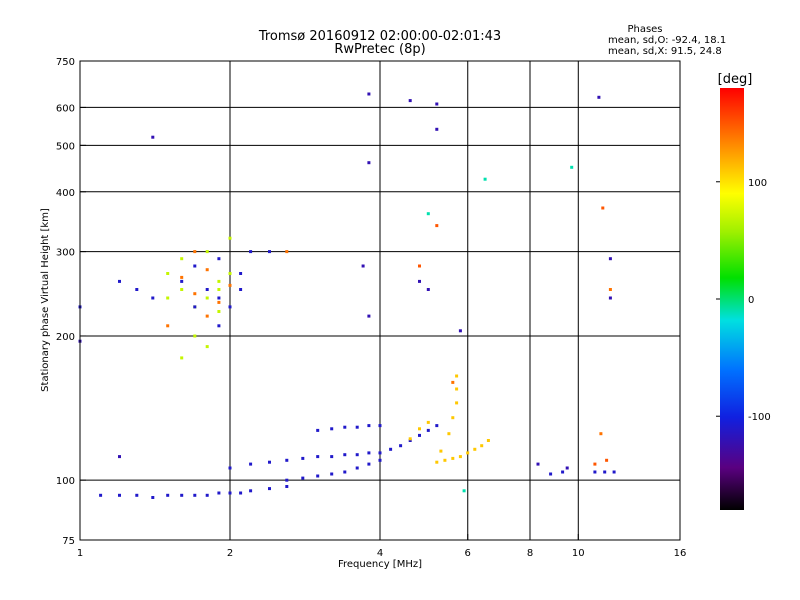  Describe the element at coordinates (382, 546) in the screenshot. I see `x-axis: 1 2 4 6 8 10 16` at that location.